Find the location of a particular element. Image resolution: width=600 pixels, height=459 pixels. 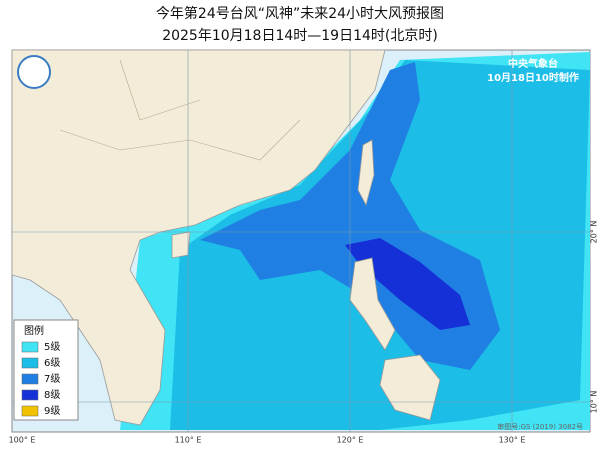

legend-title: 图例 is located at coordinates (34, 330).